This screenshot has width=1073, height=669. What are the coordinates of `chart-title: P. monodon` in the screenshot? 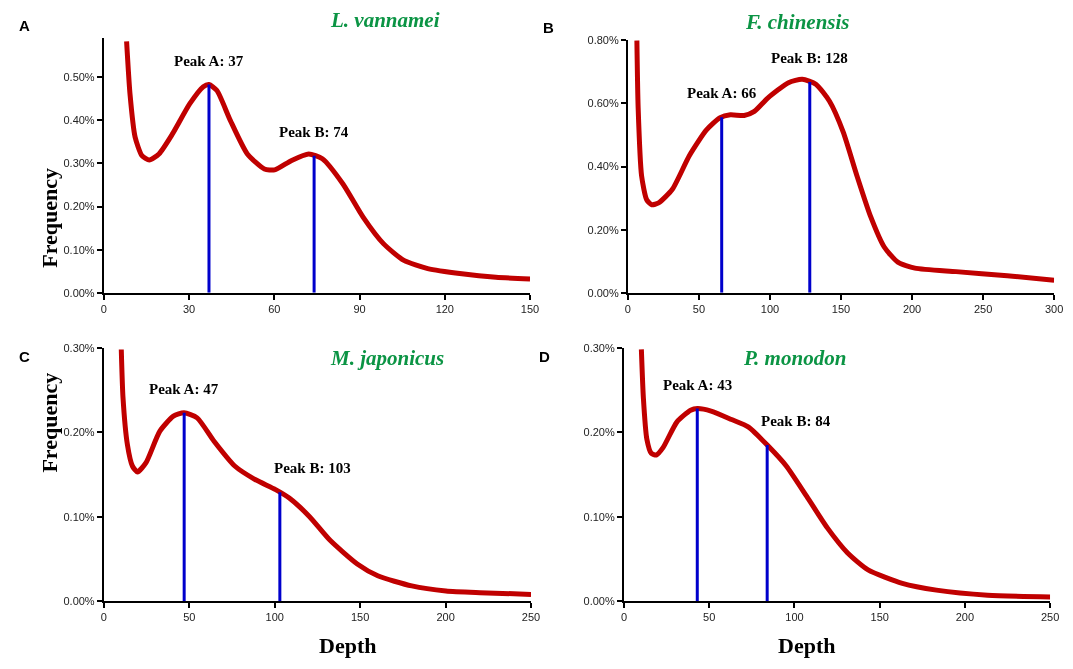 It's located at (795, 358).